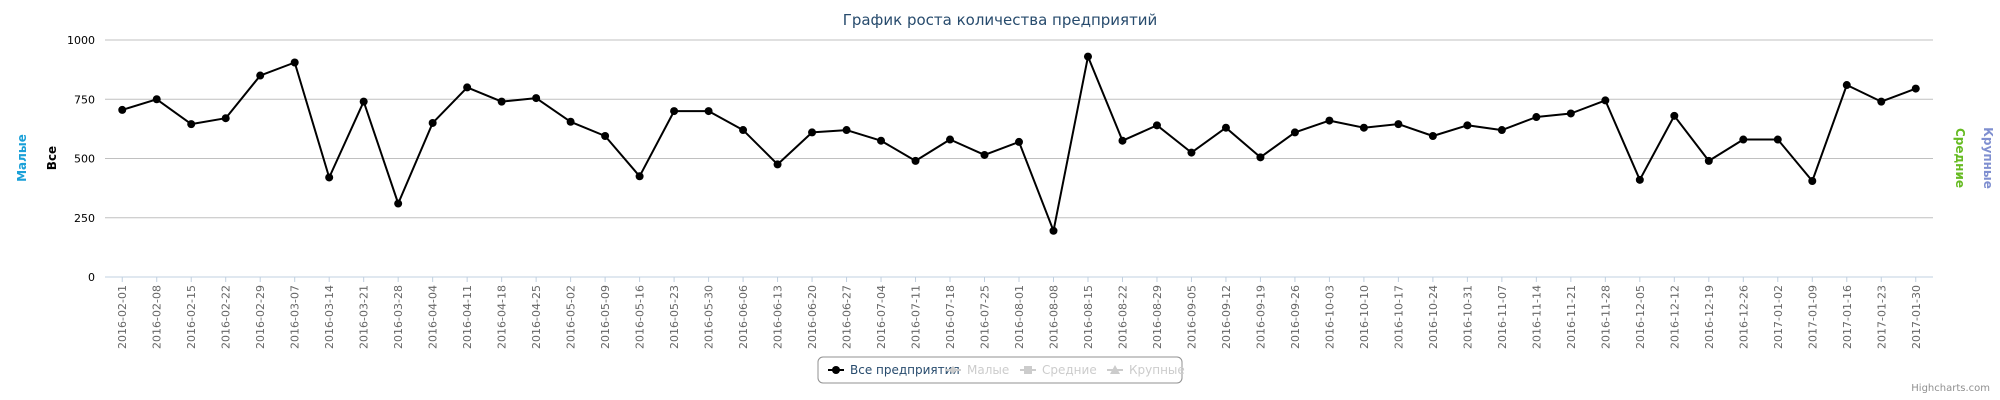  Describe the element at coordinates (1157, 317) in the screenshot. I see `x-tick-label: 2016-08-29` at that location.